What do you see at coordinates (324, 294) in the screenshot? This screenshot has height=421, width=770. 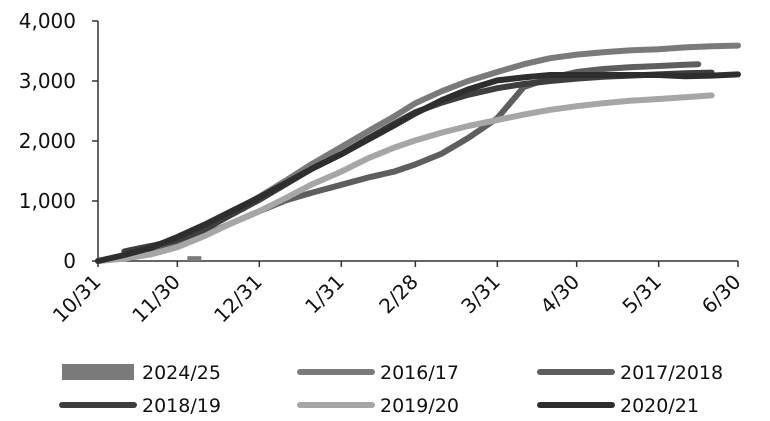 I see `x-tick-label: 1/31` at bounding box center [324, 294].